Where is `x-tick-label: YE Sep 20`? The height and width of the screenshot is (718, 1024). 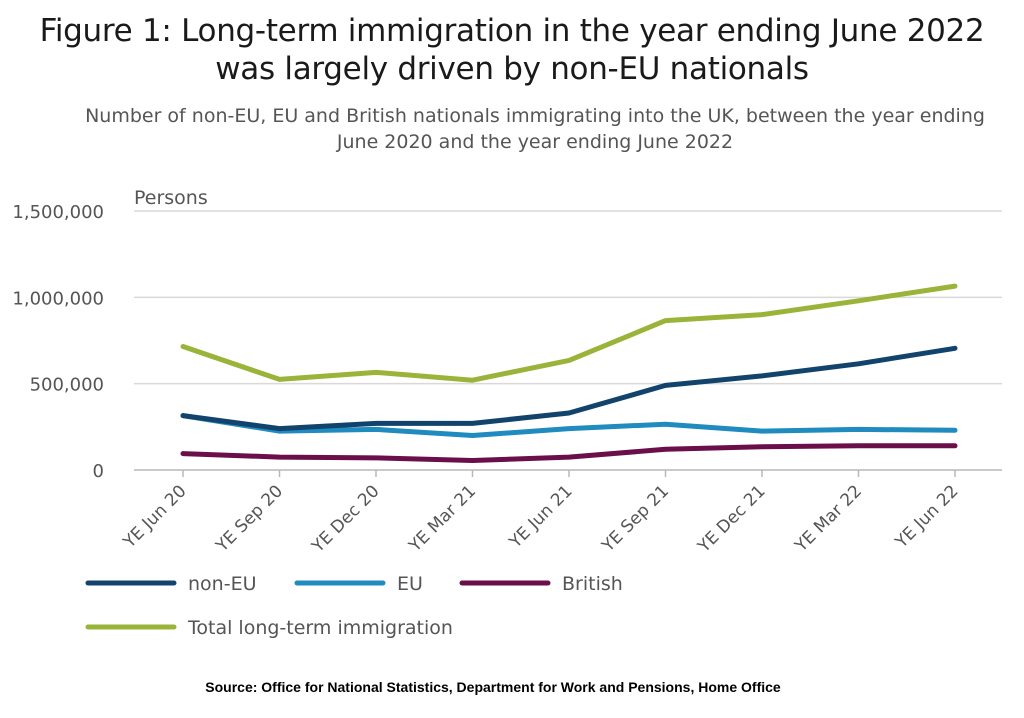 x-tick-label: YE Sep 20 is located at coordinates (249, 518).